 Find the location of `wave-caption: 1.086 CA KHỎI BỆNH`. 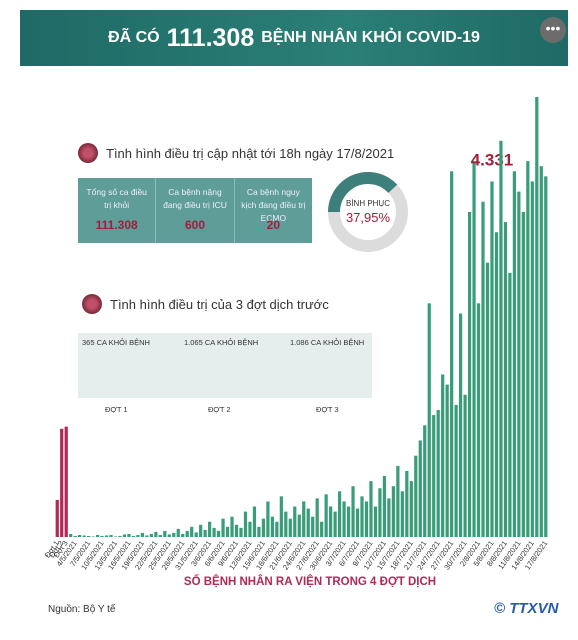

wave-caption: 1.086 CA KHỎI BỆNH is located at coordinates (327, 342).